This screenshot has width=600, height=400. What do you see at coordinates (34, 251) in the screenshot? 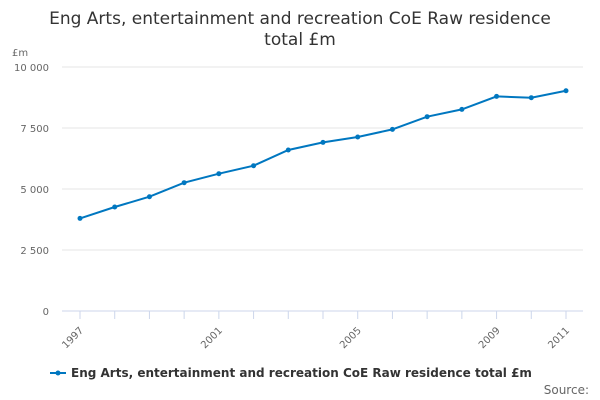
I see `y-tick-label: 2 500` at bounding box center [34, 251].